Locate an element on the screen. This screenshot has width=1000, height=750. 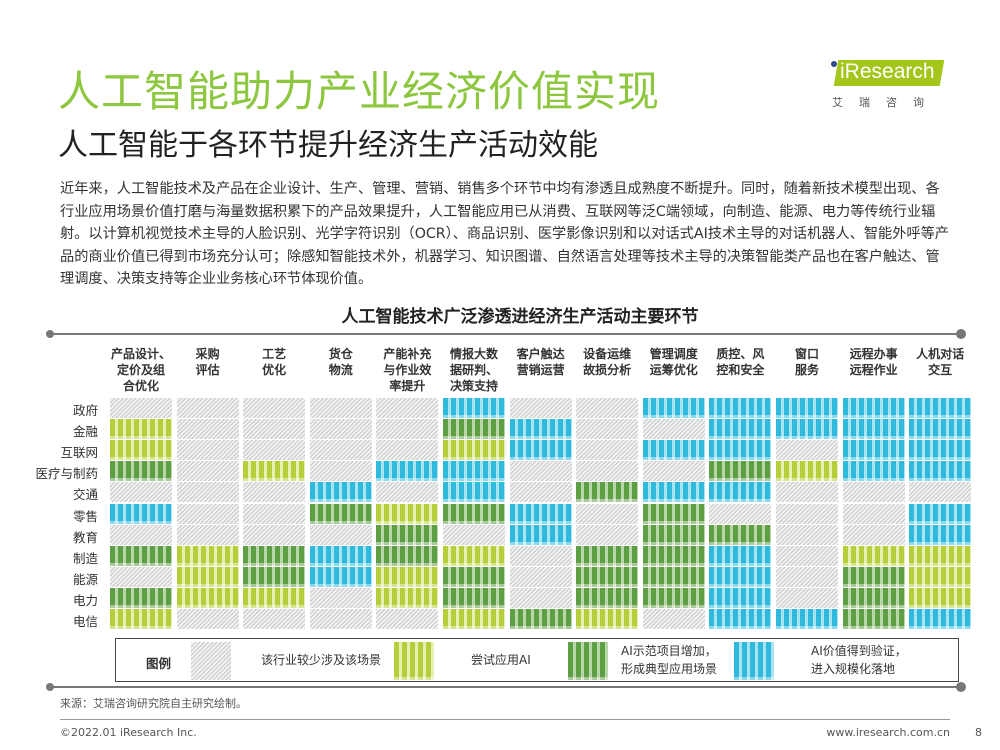
row-label: 电力 is located at coordinates (85, 600).